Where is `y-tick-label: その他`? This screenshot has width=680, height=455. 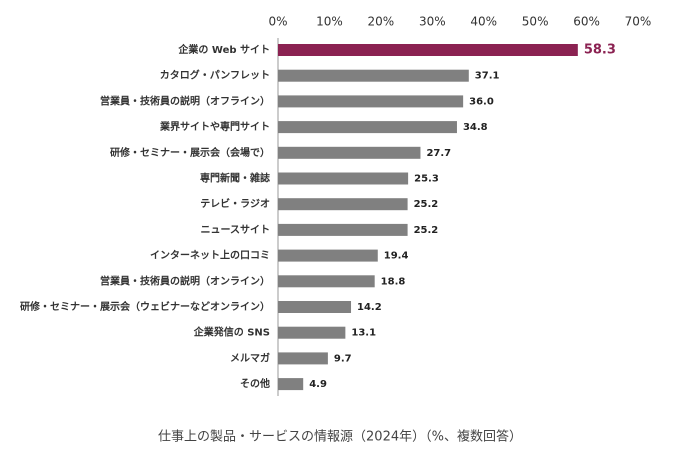
y-tick-label: その他 is located at coordinates (255, 383).